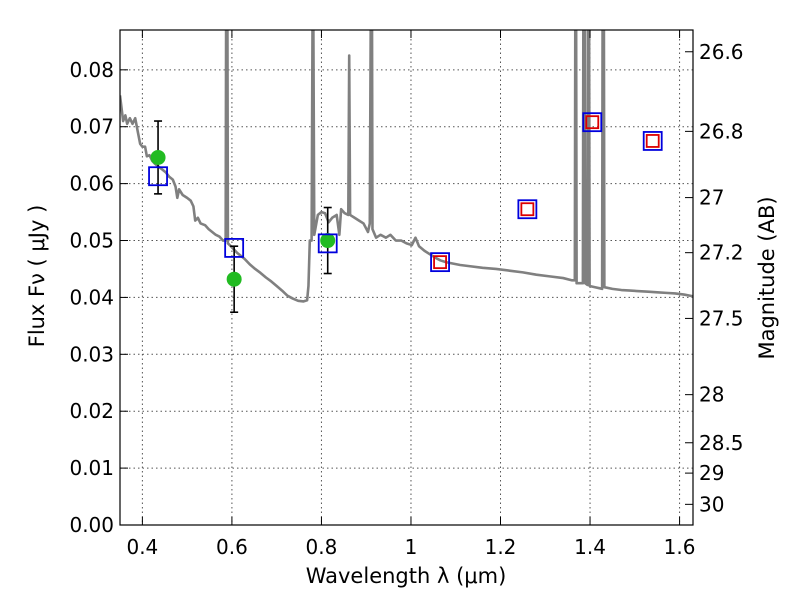  What do you see at coordinates (91, 411) in the screenshot?
I see `y-tick-label: 0.02` at bounding box center [91, 411].